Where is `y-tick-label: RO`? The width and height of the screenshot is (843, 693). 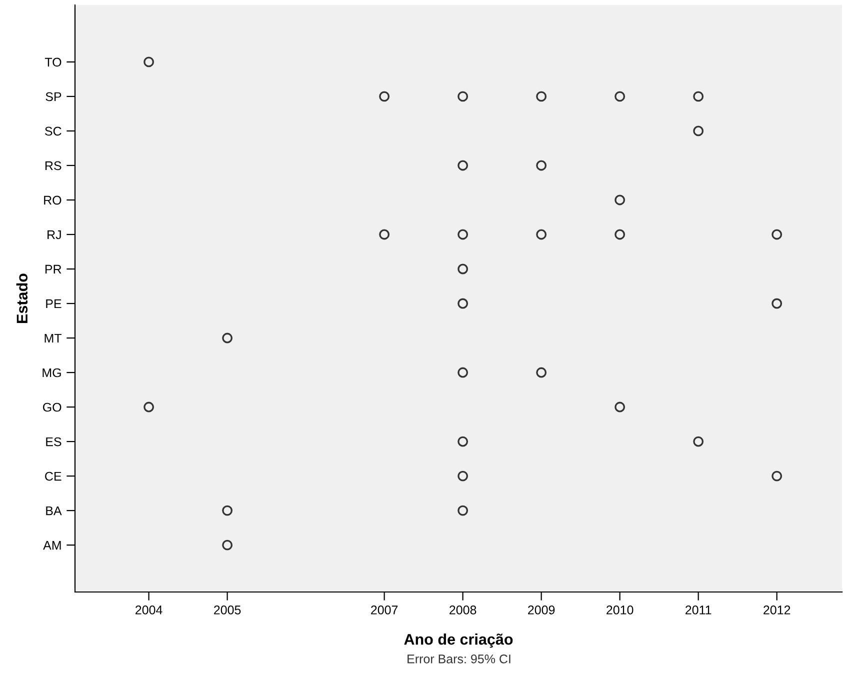
y-tick-label: RO is located at coordinates (53, 200).